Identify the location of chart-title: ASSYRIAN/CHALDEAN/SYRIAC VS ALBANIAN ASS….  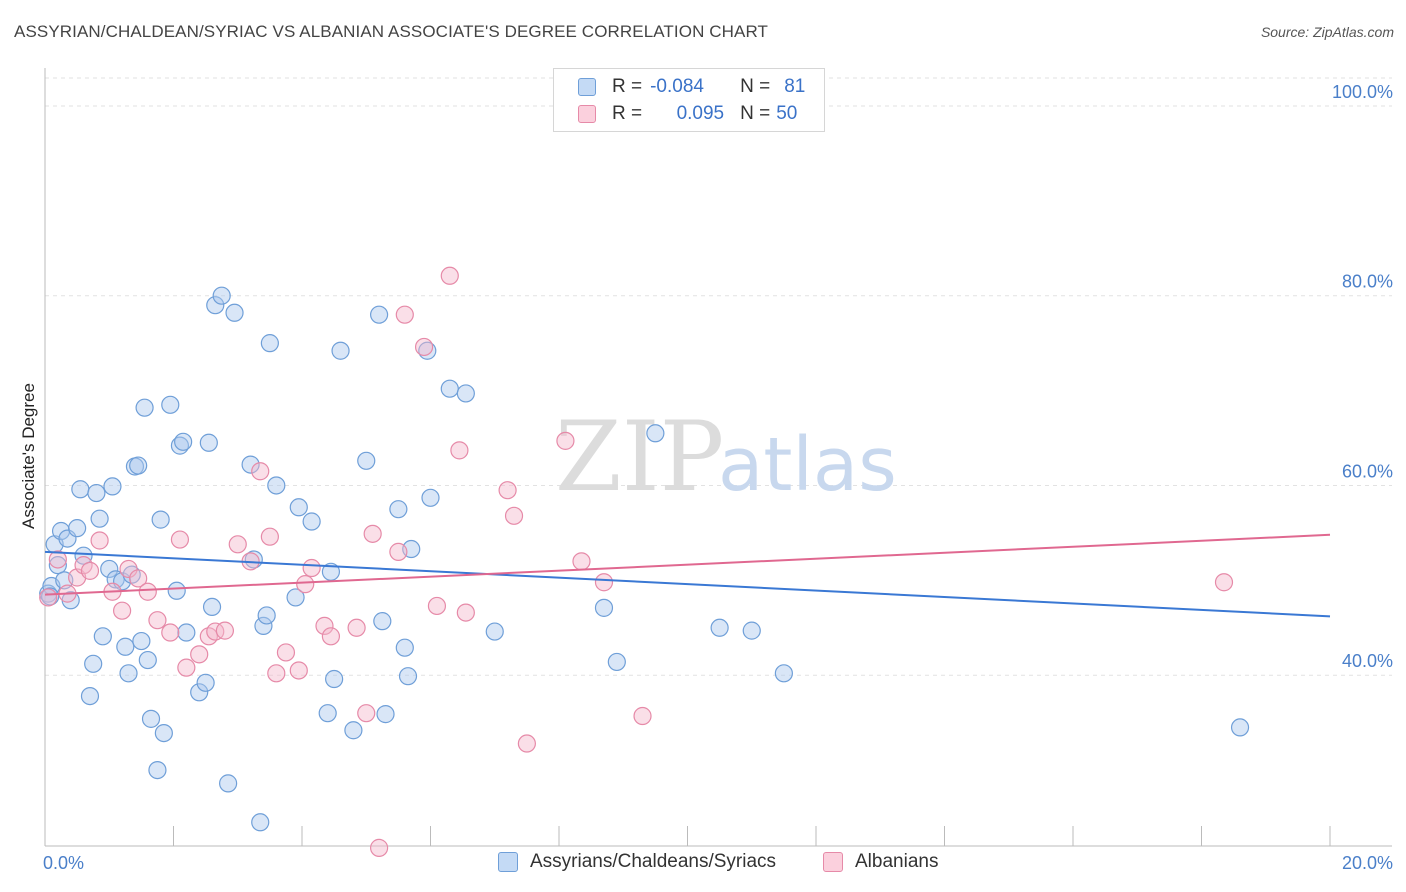
(391, 31).